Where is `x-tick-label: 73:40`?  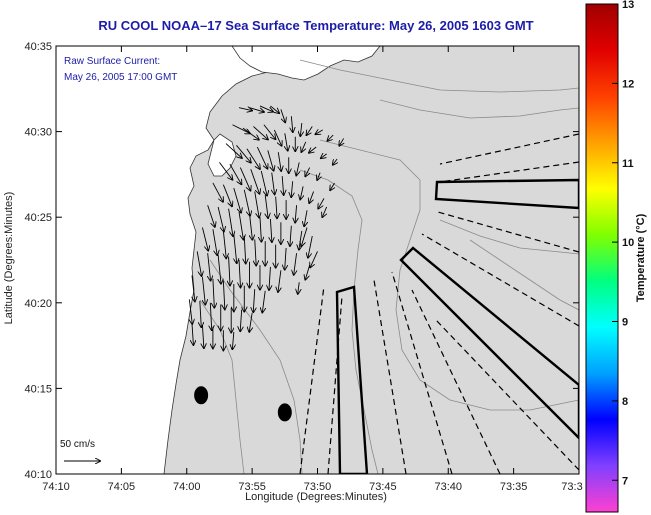 x-tick-label: 73:40 is located at coordinates (448, 487).